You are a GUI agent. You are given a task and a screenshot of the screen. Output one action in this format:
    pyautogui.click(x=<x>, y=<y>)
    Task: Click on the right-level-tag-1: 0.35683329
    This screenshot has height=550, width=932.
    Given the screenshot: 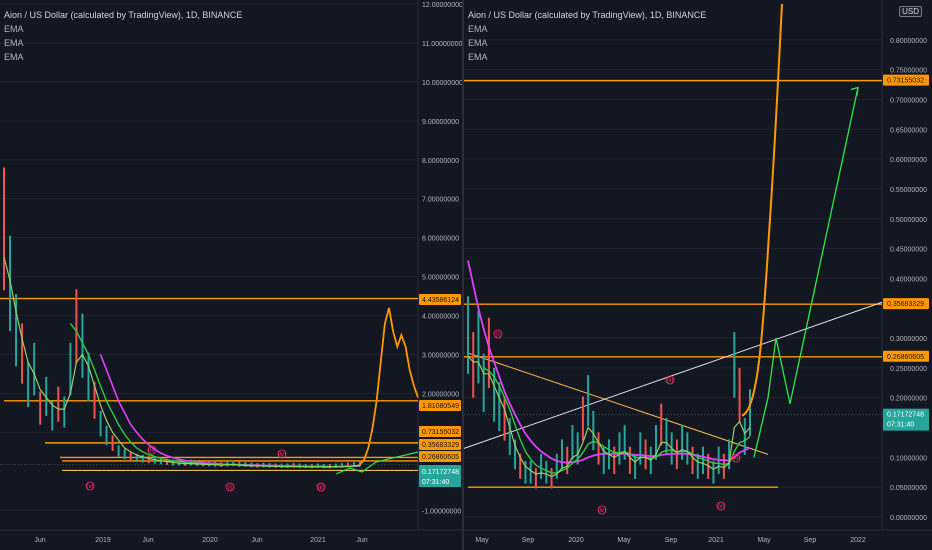 What is the action you would take?
    pyautogui.click(x=905, y=304)
    